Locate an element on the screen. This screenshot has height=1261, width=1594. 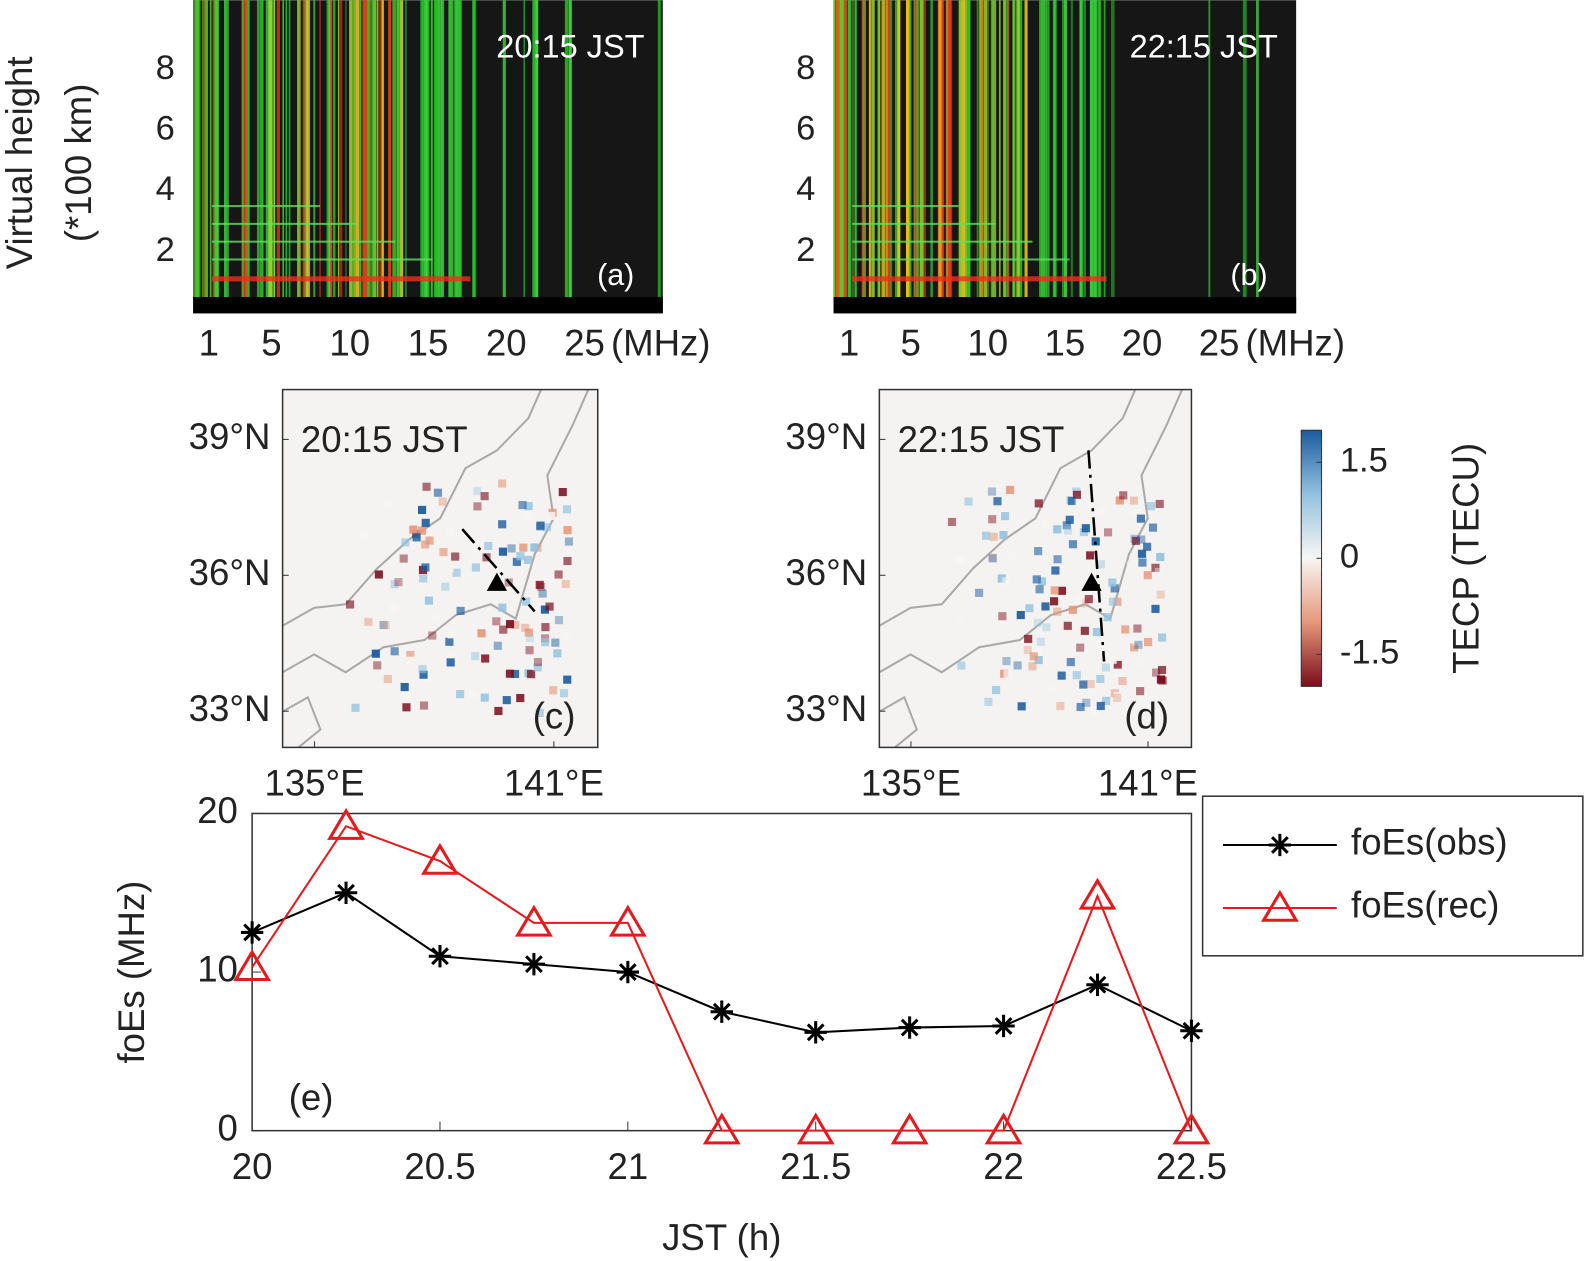
x-tick-label: 15 is located at coordinates (428, 343).